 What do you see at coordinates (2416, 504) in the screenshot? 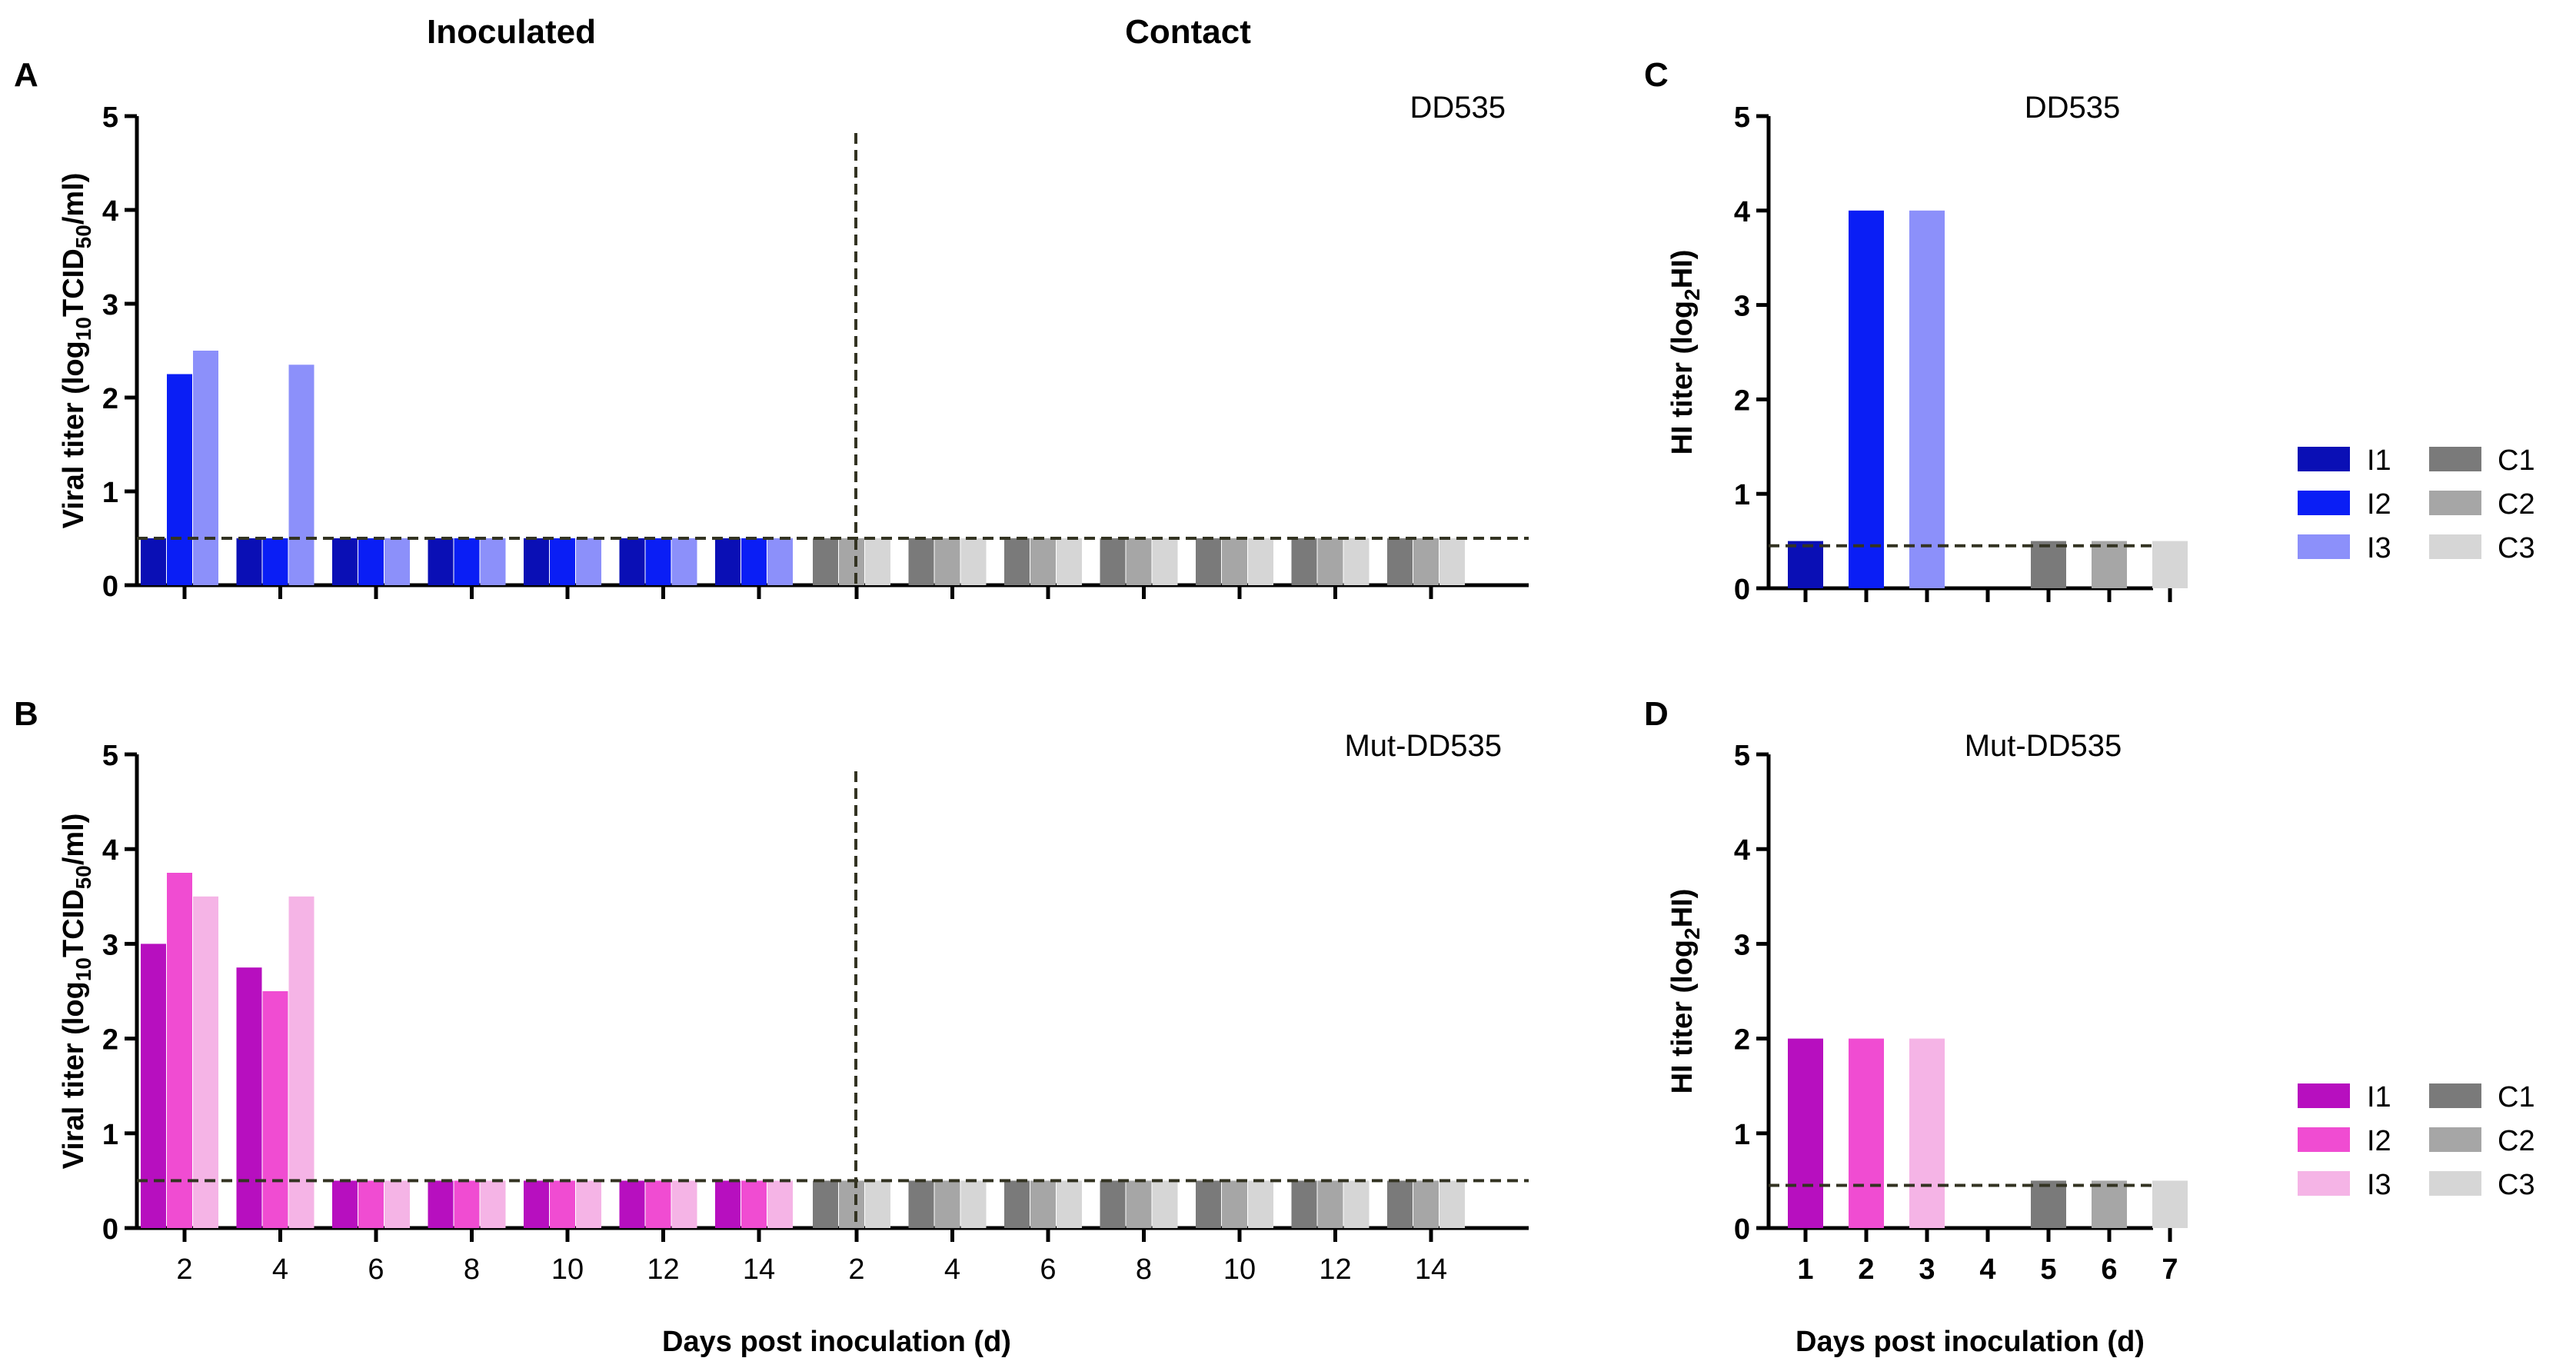
I see `legend-top: I1 I2 I3 C1 C2 C3` at bounding box center [2416, 504].